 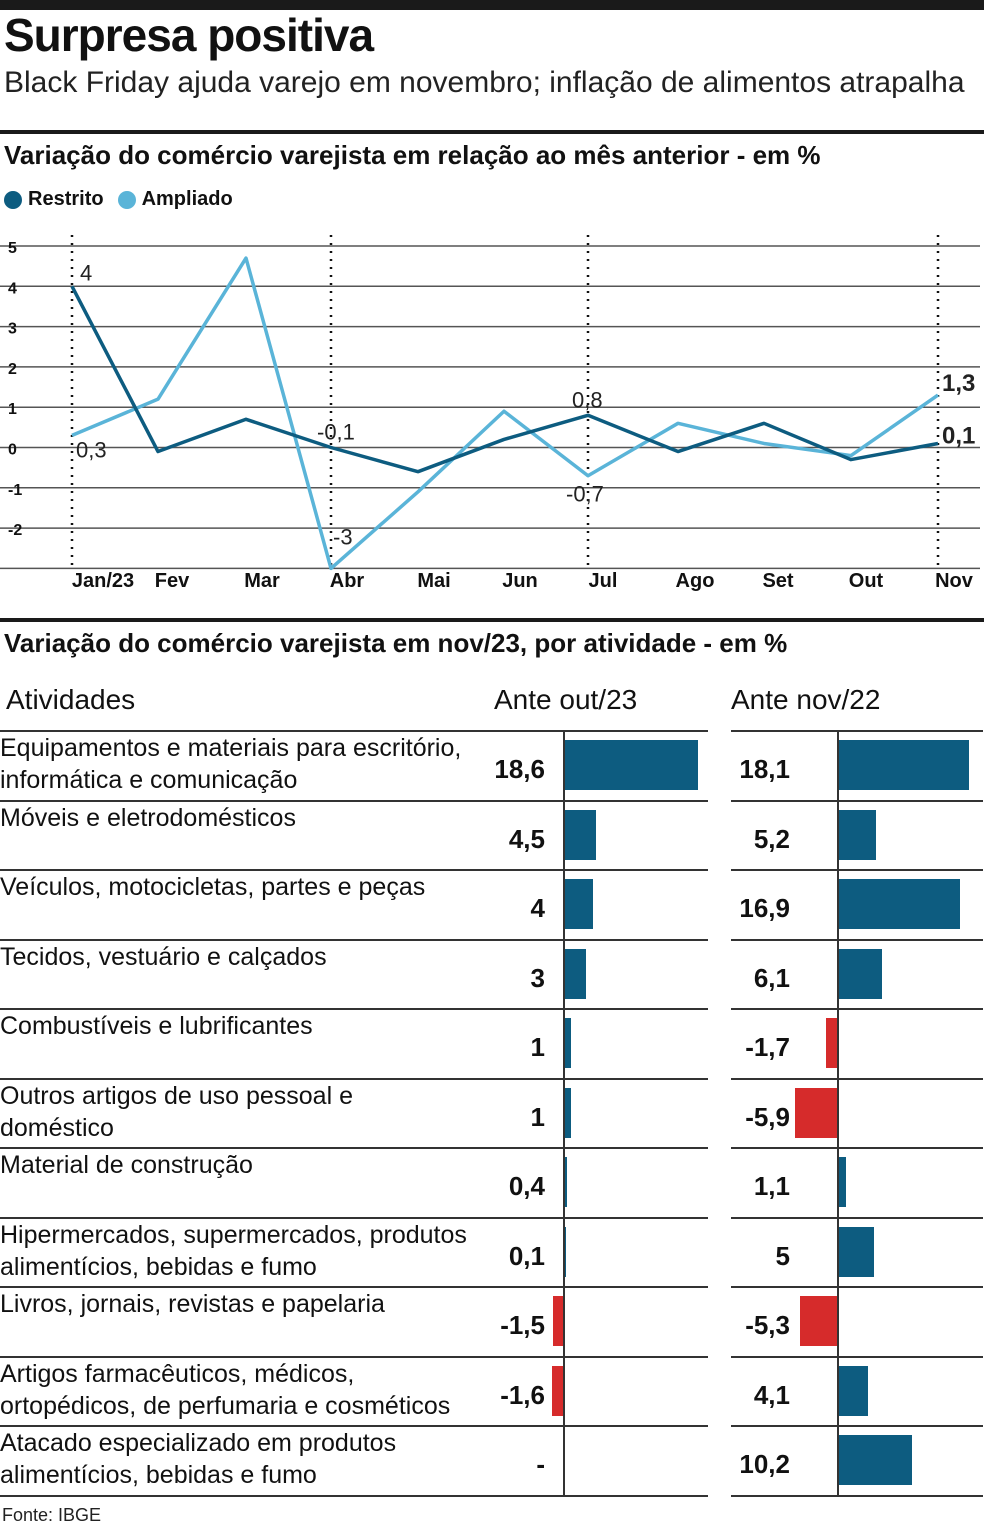 What do you see at coordinates (767, 1325) in the screenshot?
I see `value-nov22: -5,3` at bounding box center [767, 1325].